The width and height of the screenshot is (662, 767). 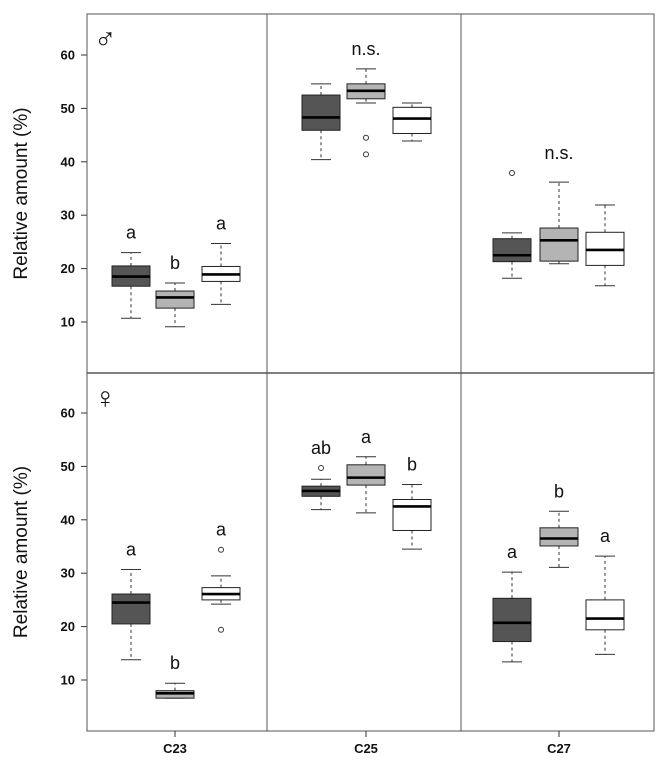 I want to click on x-category-label: C23, so click(x=175, y=748).